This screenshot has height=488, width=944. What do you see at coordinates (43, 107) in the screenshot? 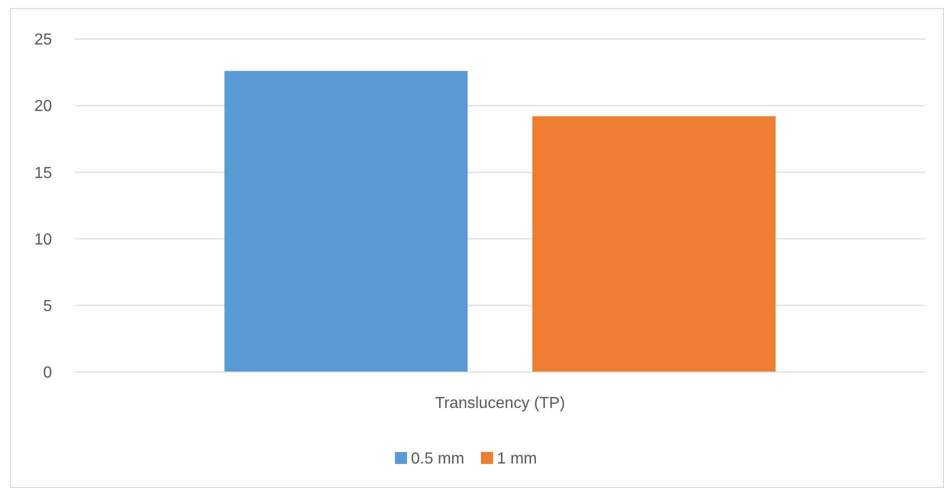
I see `y-tick-label: 20` at bounding box center [43, 107].